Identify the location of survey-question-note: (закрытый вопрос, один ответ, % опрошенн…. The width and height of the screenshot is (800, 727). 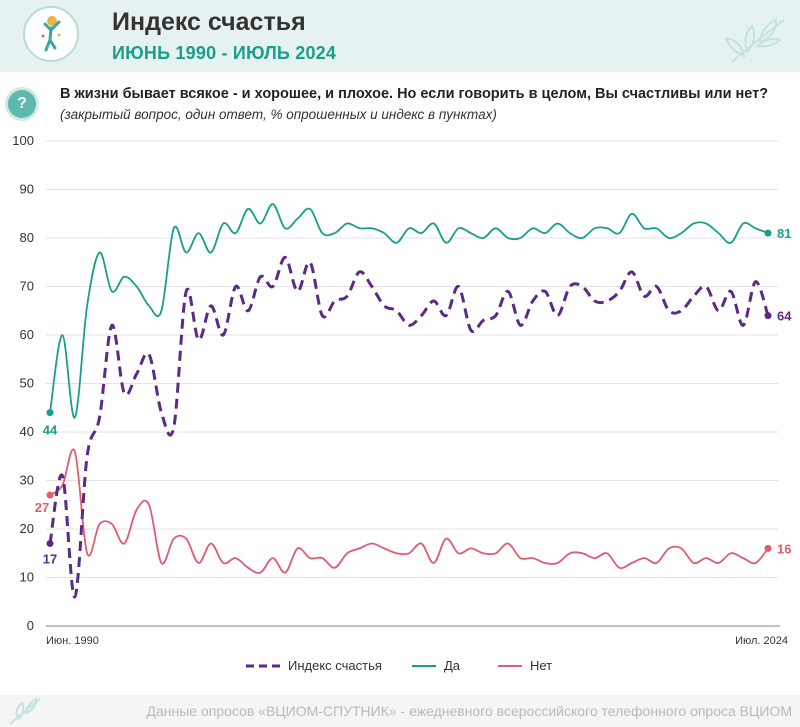
(278, 114).